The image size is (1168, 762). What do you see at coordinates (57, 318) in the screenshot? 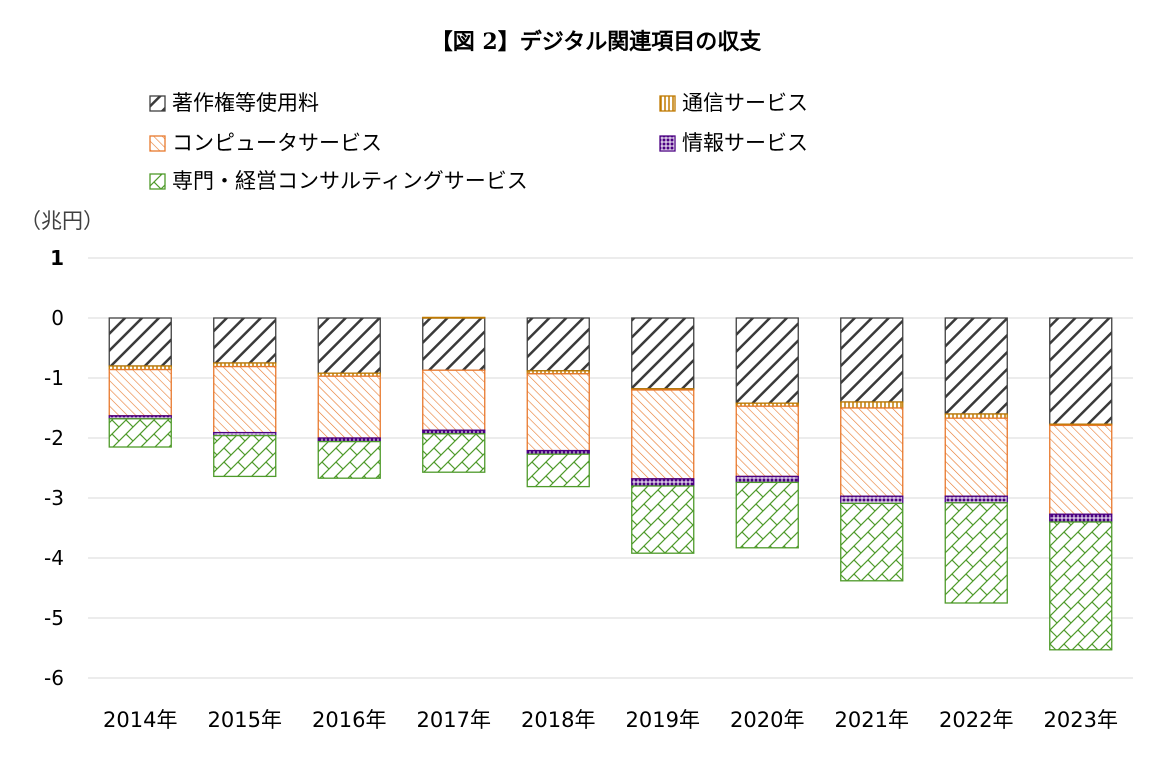
I see `y-tick-label: 0` at bounding box center [57, 318].